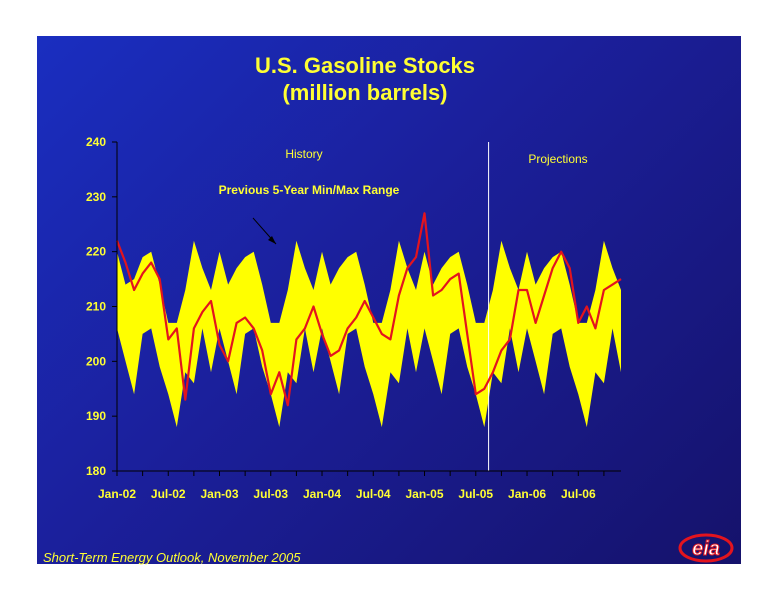 The height and width of the screenshot is (600, 776). I want to click on annotation-arrow, so click(264, 231).